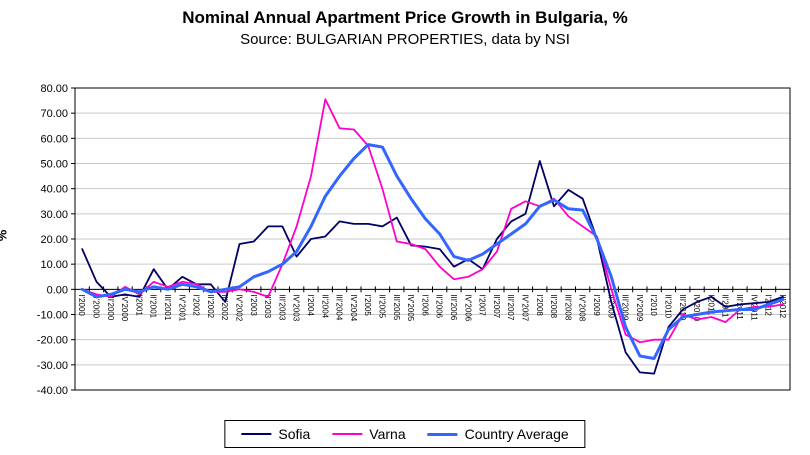  I want to click on svg-text: IV'2009, so click(639, 307).